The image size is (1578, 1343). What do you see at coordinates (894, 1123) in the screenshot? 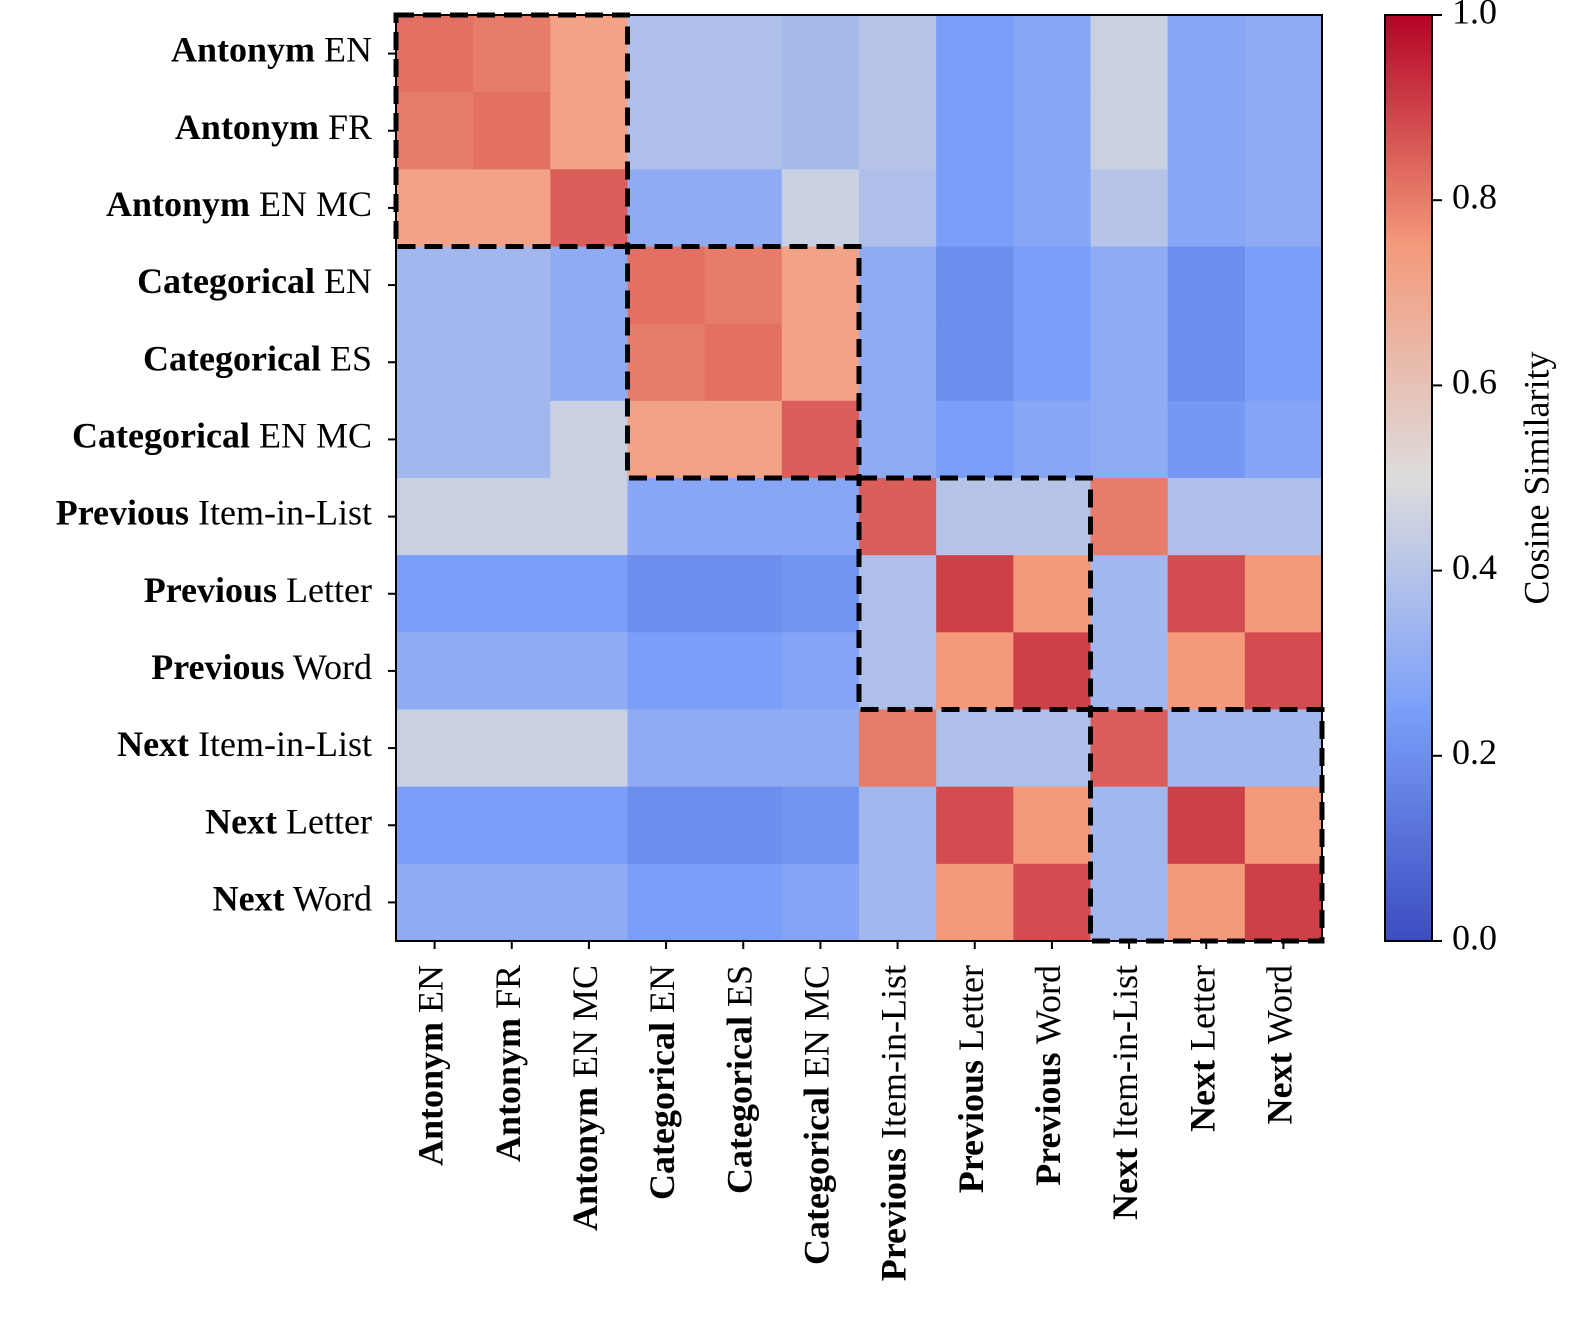
I see `x-tick-label: Previous Item-in-List` at bounding box center [894, 1123].